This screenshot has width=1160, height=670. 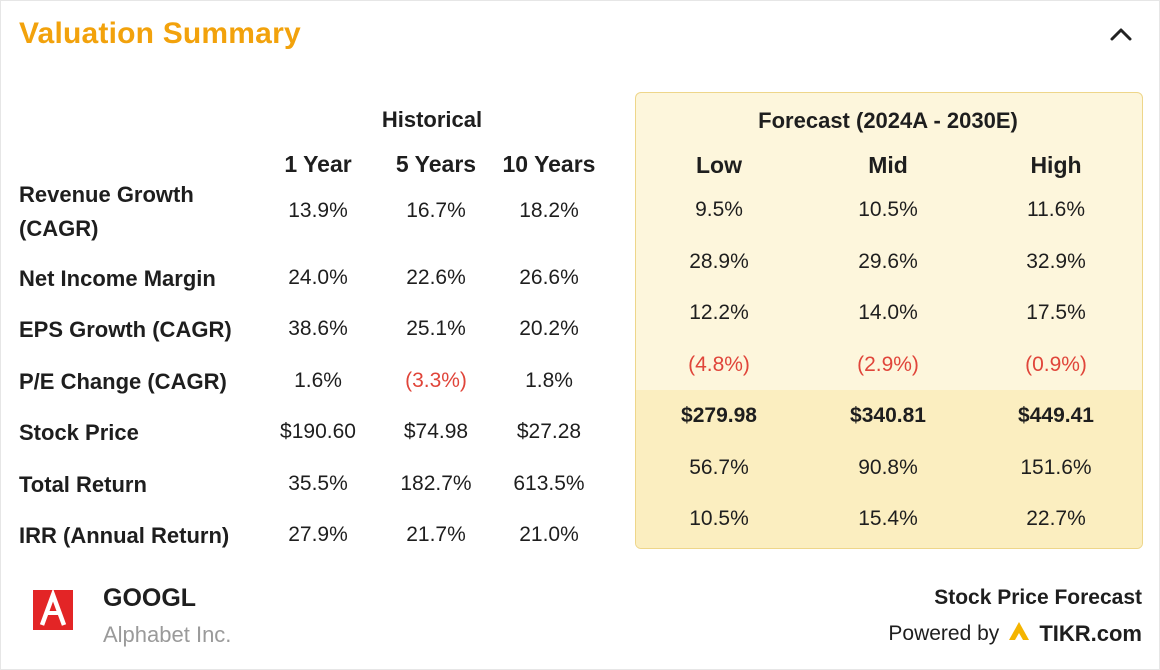 What do you see at coordinates (125, 329) in the screenshot?
I see `row-label: EPS Growth (CAGR)` at bounding box center [125, 329].